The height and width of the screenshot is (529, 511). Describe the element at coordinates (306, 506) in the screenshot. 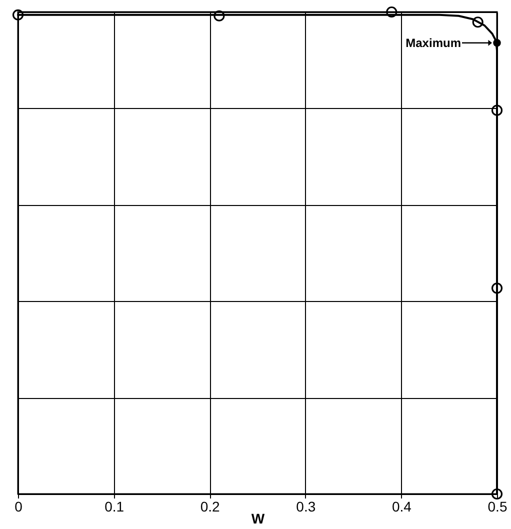

I see `x-tick-label: 0.3` at that location.